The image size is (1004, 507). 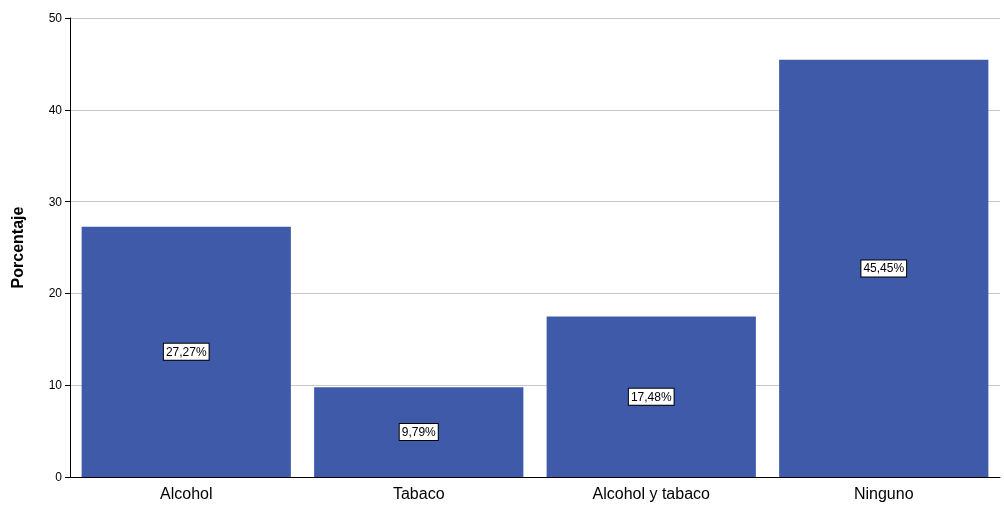 I want to click on x-tick-label: Ninguno, so click(x=883, y=493).